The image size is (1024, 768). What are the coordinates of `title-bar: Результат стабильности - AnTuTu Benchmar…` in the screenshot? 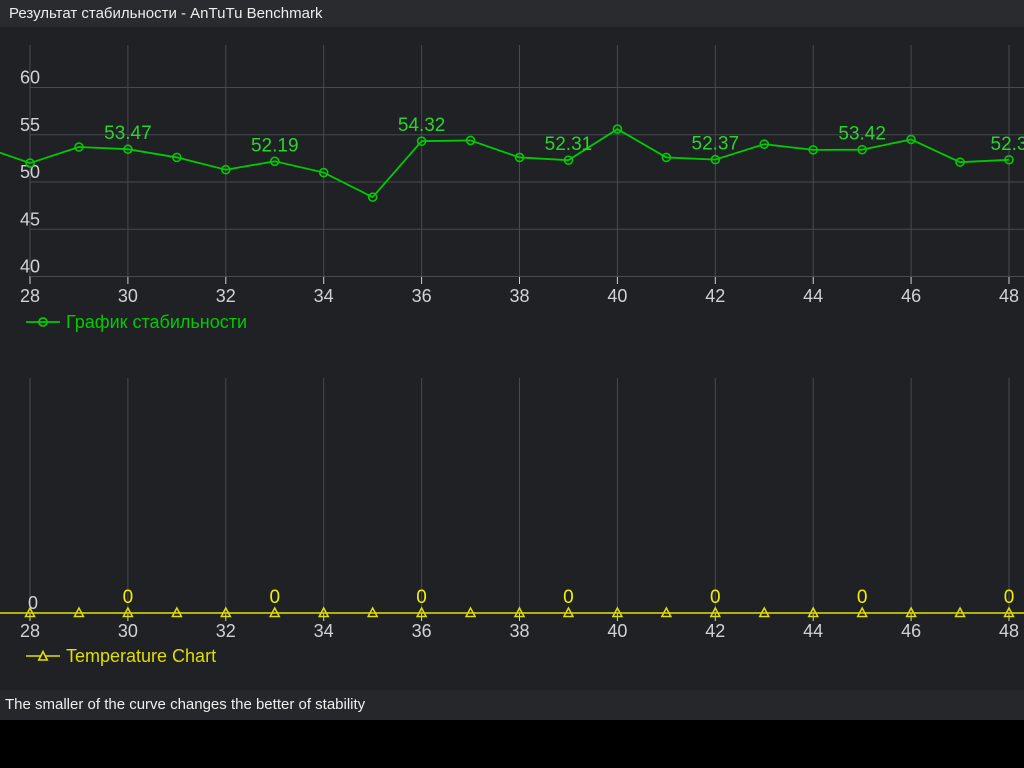 It's located at (512, 13).